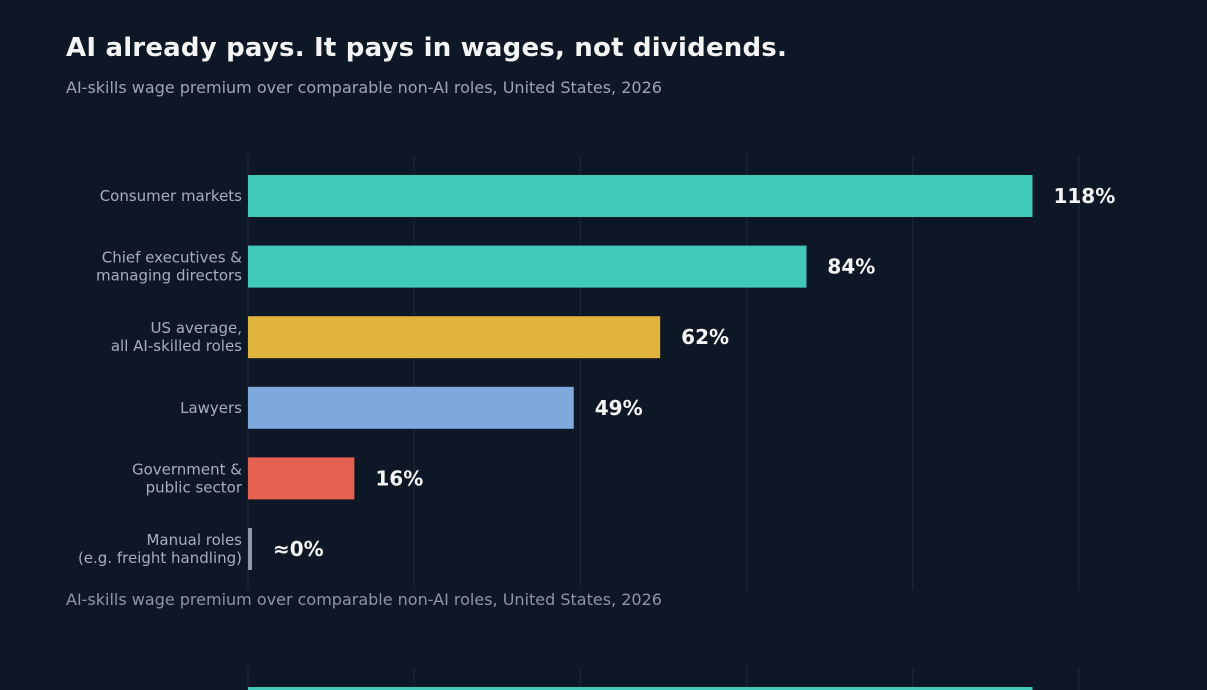  Describe the element at coordinates (194, 540) in the screenshot. I see `category-label-line: Manual roles` at that location.